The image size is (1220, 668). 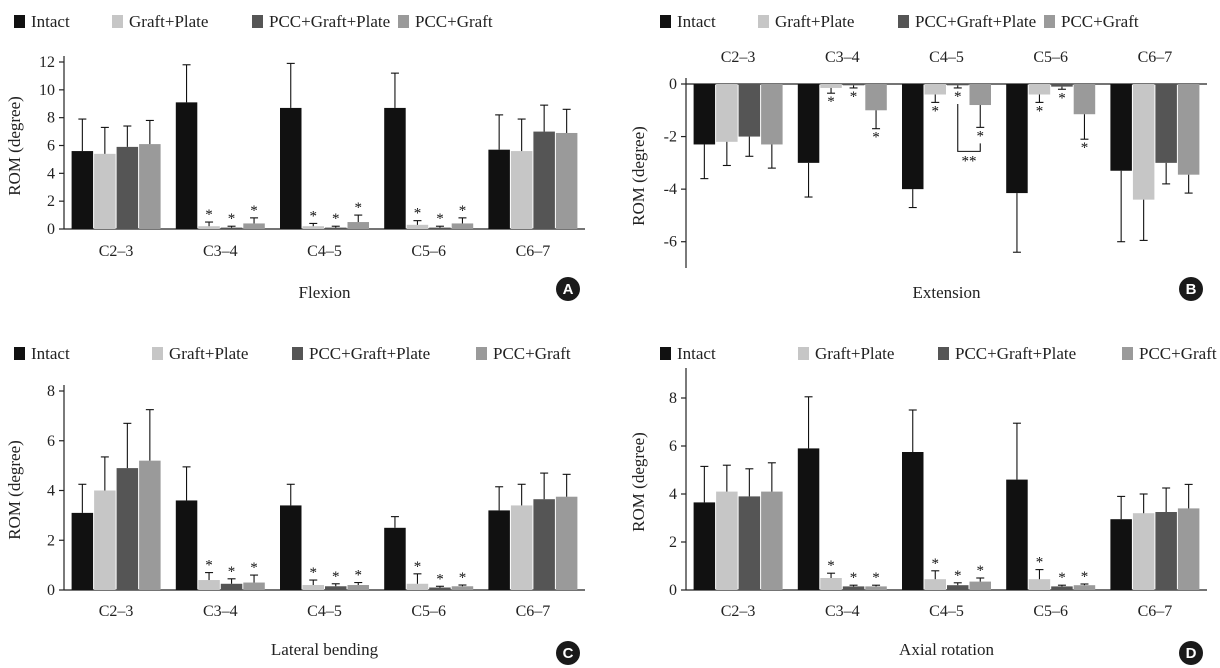 What do you see at coordinates (51, 391) in the screenshot?
I see `y-tick-label: 8` at bounding box center [51, 391].